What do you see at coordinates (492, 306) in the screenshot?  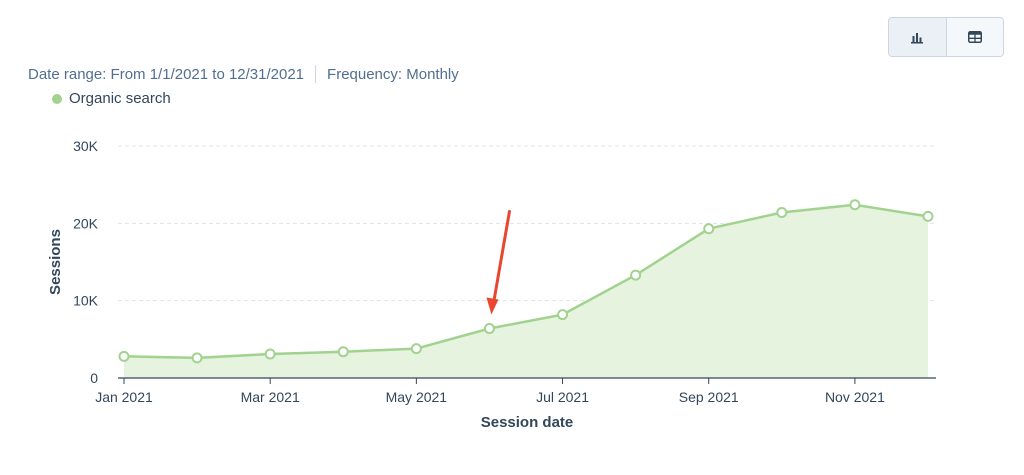 I see `annotation-arrow-head` at bounding box center [492, 306].